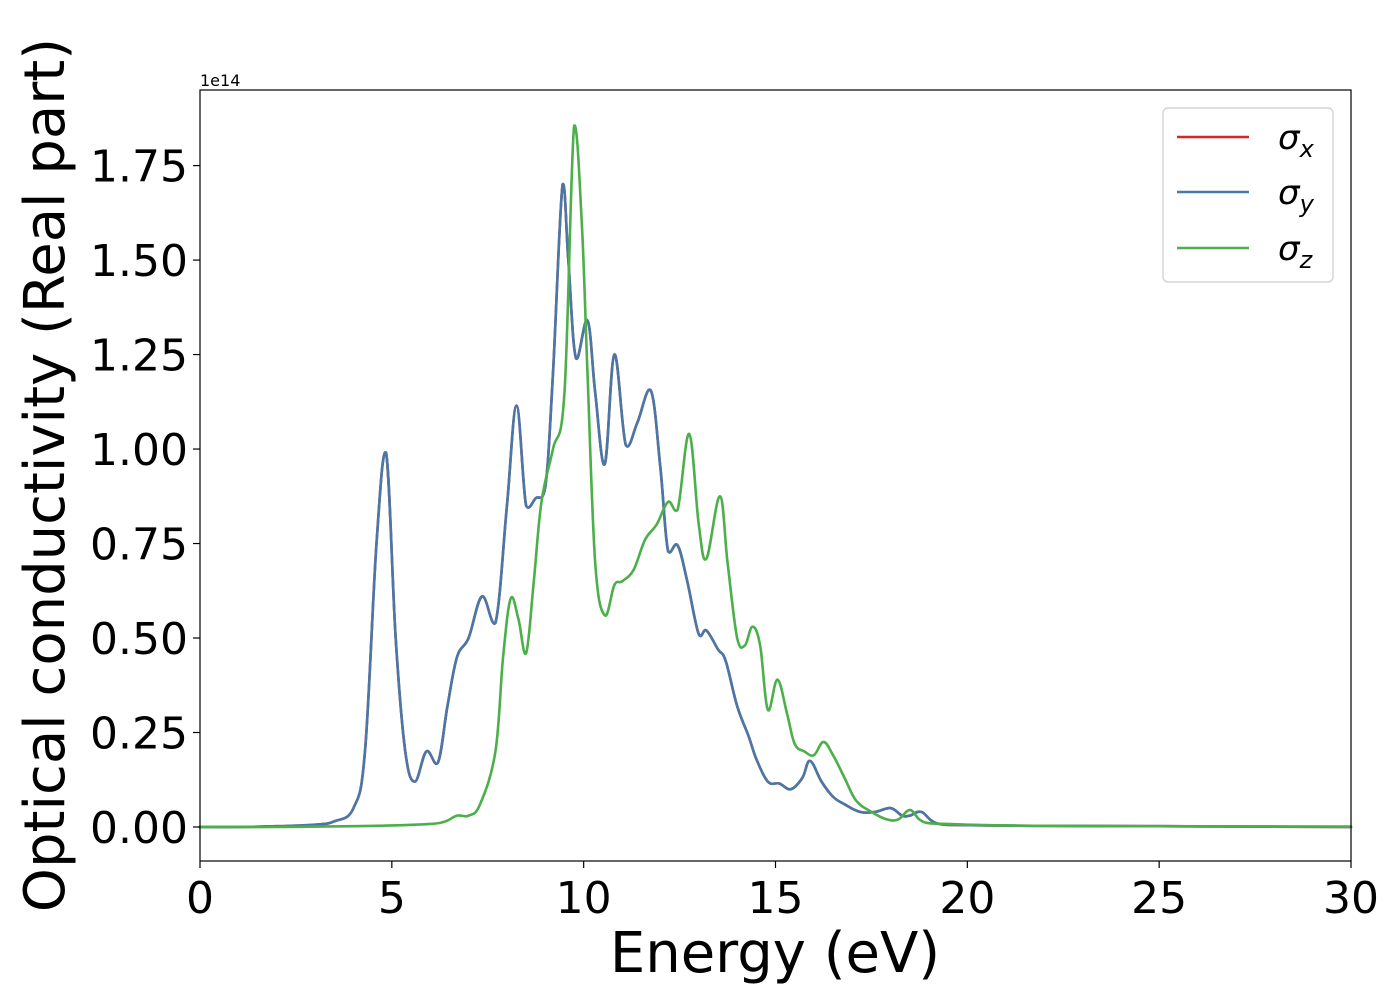 The height and width of the screenshot is (1000, 1400). I want to click on x-tick-label: 30, so click(1351, 898).